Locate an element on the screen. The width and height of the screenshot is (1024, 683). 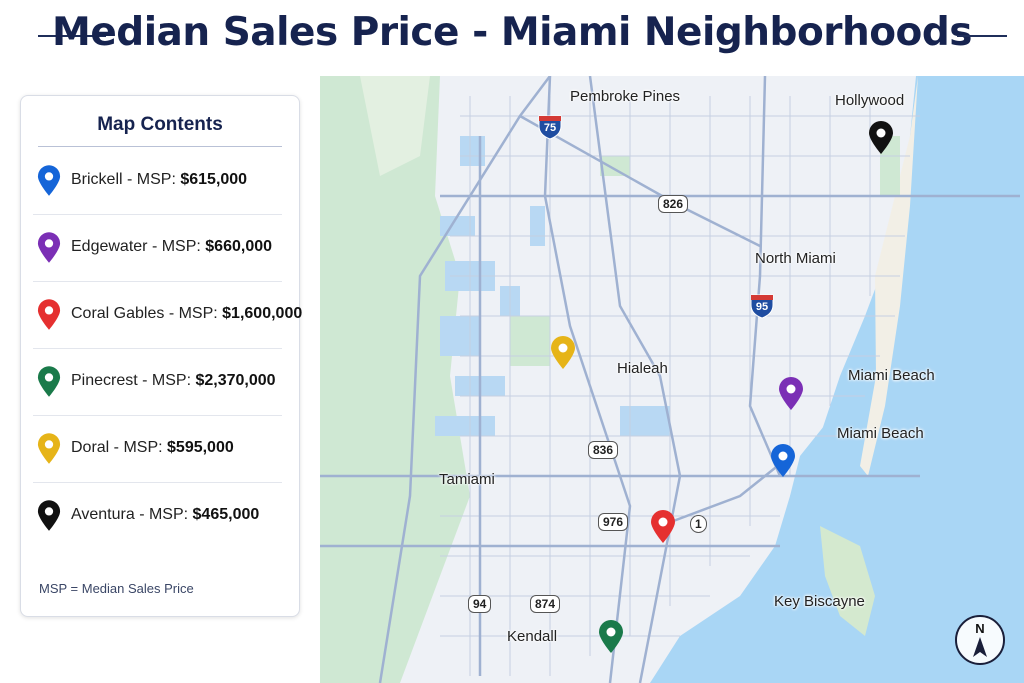
place-label-hollywood: Hollywood is located at coordinates (870, 100).